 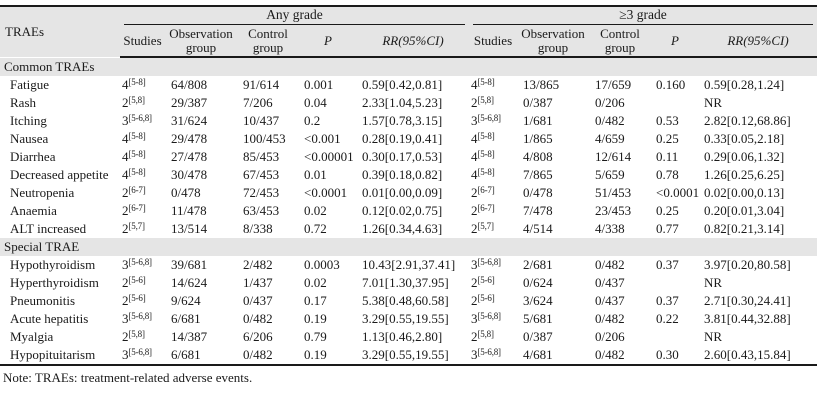 I want to click on rr-cell-any: 1.26[0.34,4.63], so click(x=402, y=228).